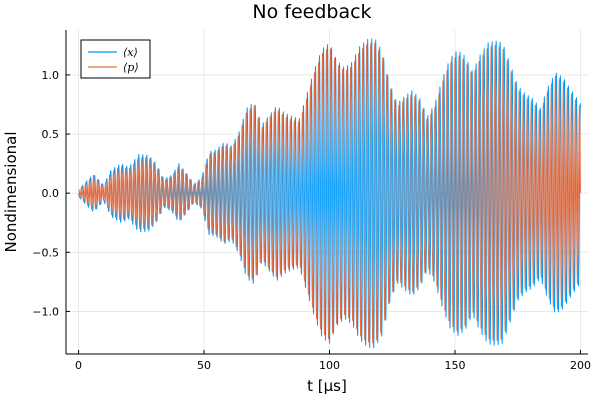 The width and height of the screenshot is (600, 400). I want to click on legend: ⟨x⟩ ⟨p⟩, so click(115, 59).